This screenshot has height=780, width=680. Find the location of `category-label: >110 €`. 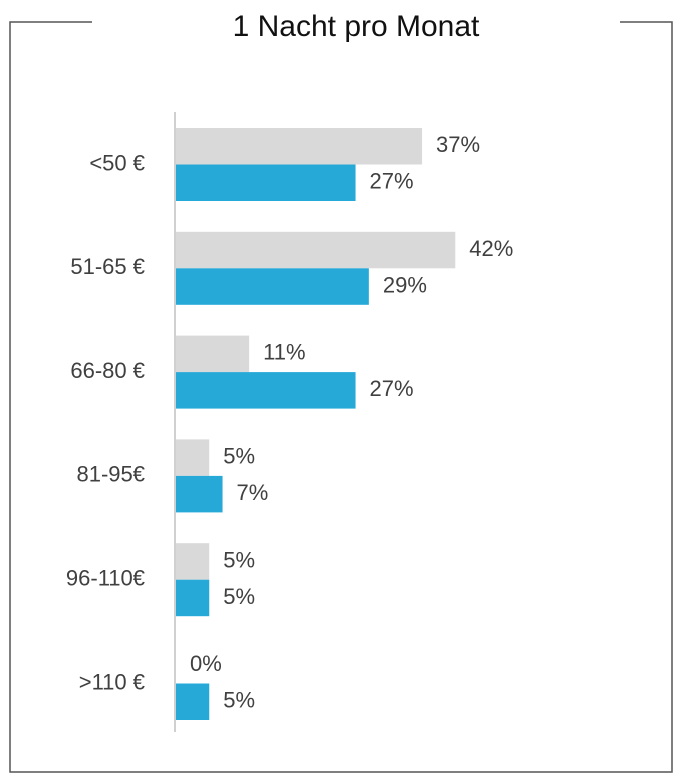

category-label: >110 € is located at coordinates (112, 681).